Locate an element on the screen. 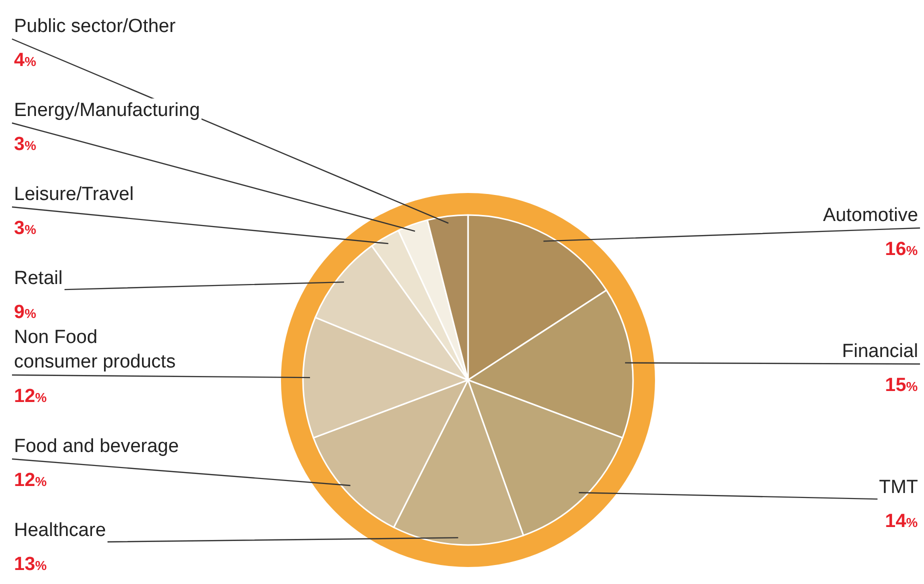 The image size is (924, 584). slice-label: Public sector/Other is located at coordinates (95, 26).